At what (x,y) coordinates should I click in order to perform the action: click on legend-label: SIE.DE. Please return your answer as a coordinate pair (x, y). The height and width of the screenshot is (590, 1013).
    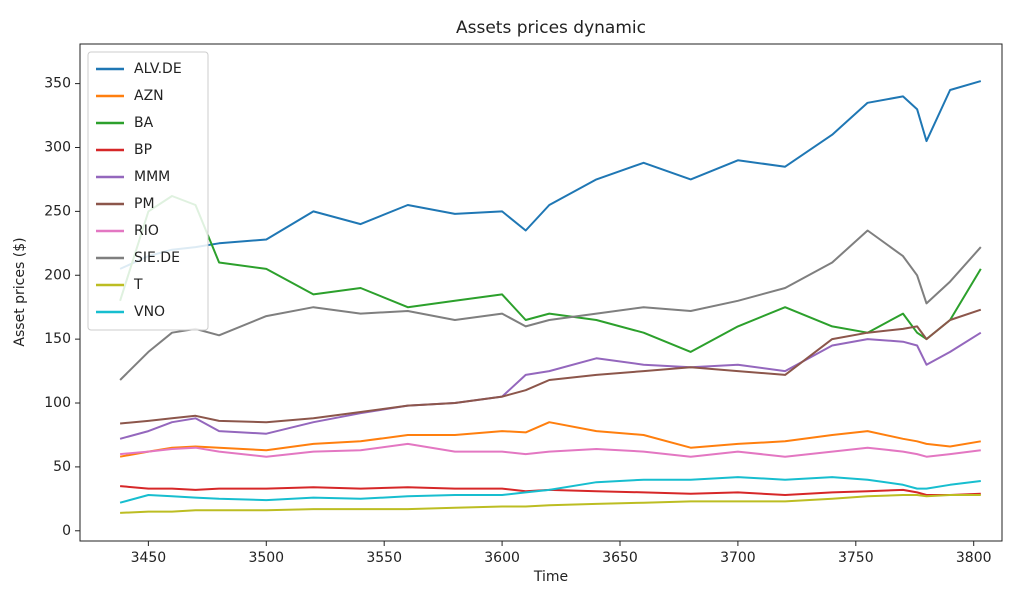
    Looking at the image, I should click on (157, 258).